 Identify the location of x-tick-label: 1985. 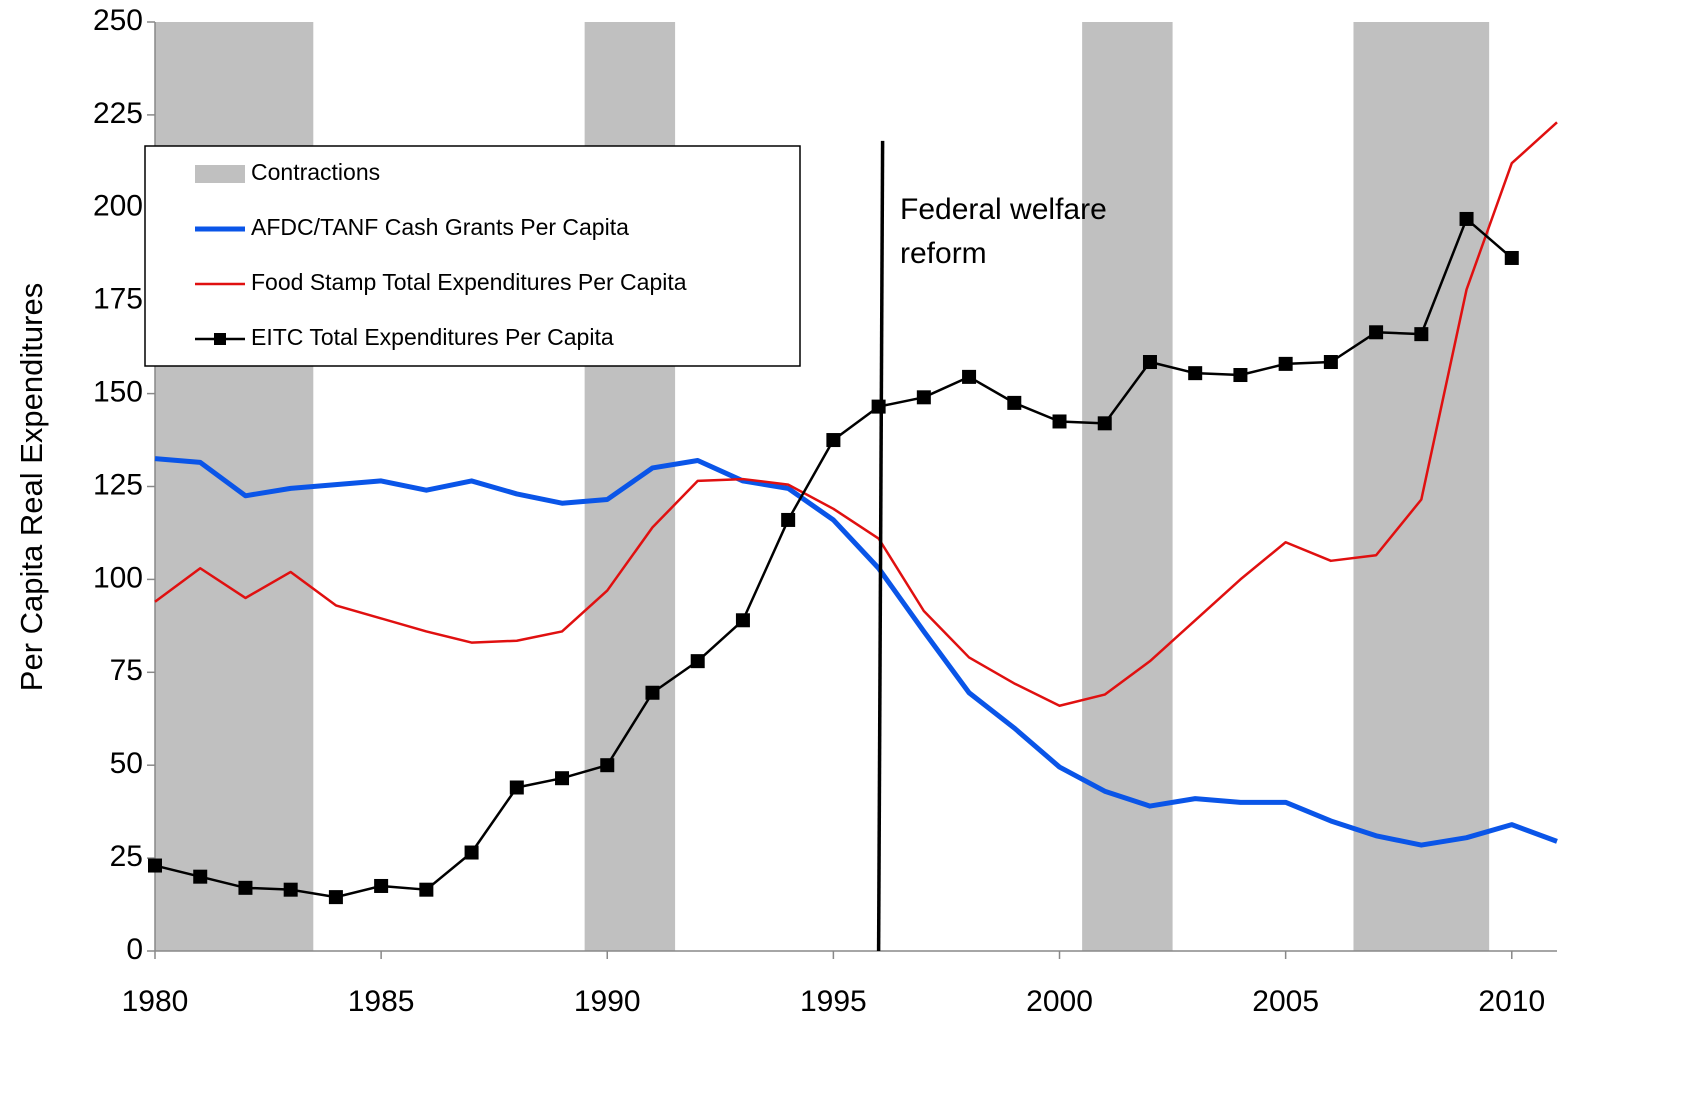
(381, 1001).